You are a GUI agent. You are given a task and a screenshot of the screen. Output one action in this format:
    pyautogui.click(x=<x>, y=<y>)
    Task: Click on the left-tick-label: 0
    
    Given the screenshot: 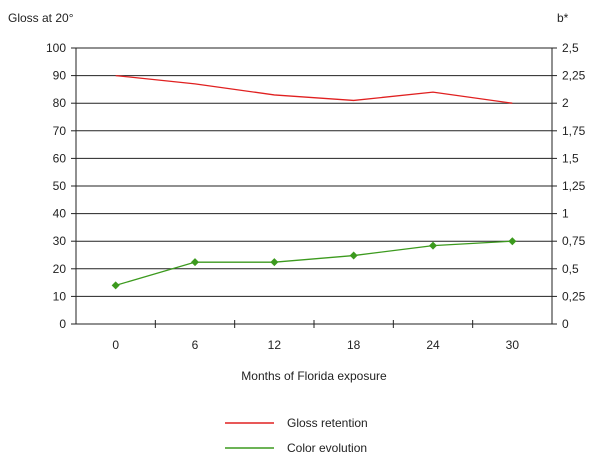 What is the action you would take?
    pyautogui.click(x=62, y=324)
    